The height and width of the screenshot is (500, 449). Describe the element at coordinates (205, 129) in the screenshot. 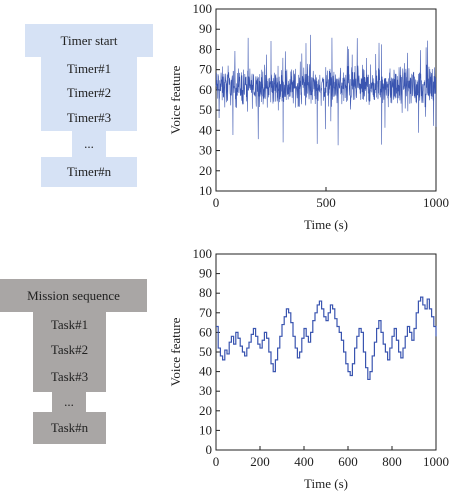

I see `top-ytick-label: 40` at that location.